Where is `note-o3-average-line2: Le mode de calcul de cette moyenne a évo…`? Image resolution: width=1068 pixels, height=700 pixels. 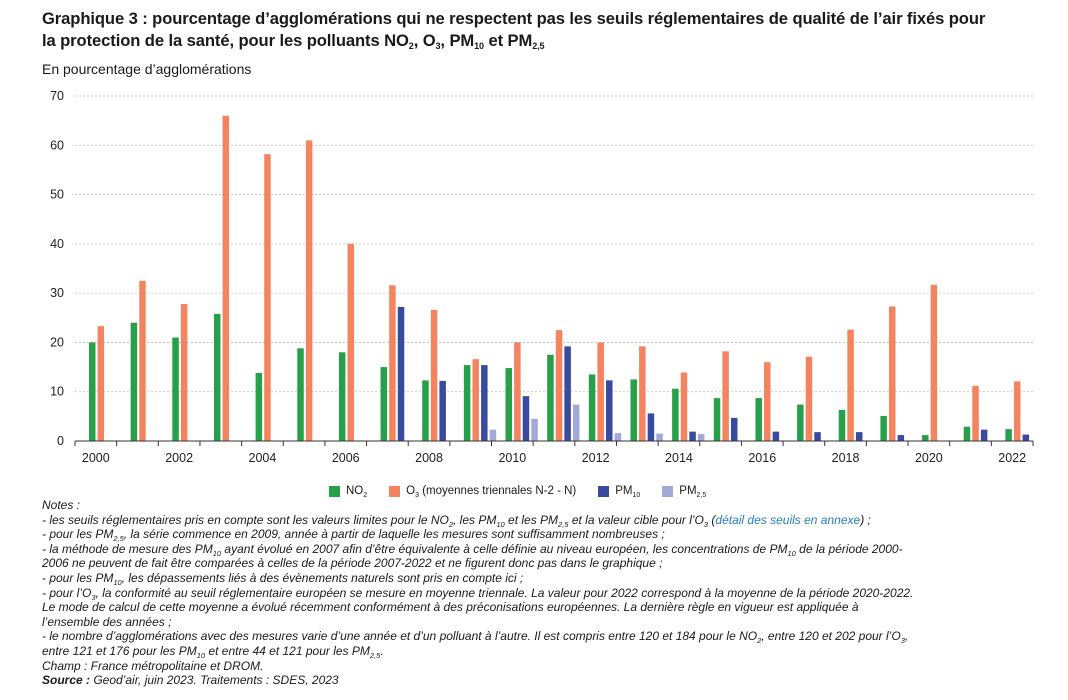 note-o3-average-line2: Le mode de calcul de cette moyenne a évo… is located at coordinates (450, 607).